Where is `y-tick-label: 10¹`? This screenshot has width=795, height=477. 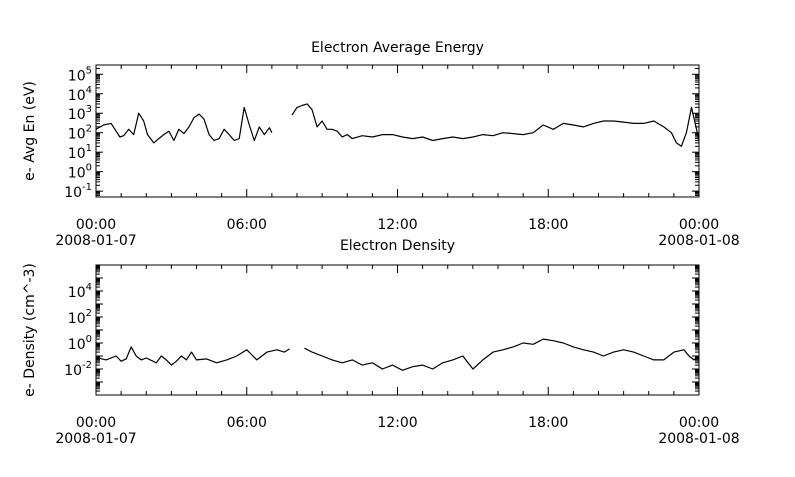 y-tick-label: 10¹ is located at coordinates (80, 152).